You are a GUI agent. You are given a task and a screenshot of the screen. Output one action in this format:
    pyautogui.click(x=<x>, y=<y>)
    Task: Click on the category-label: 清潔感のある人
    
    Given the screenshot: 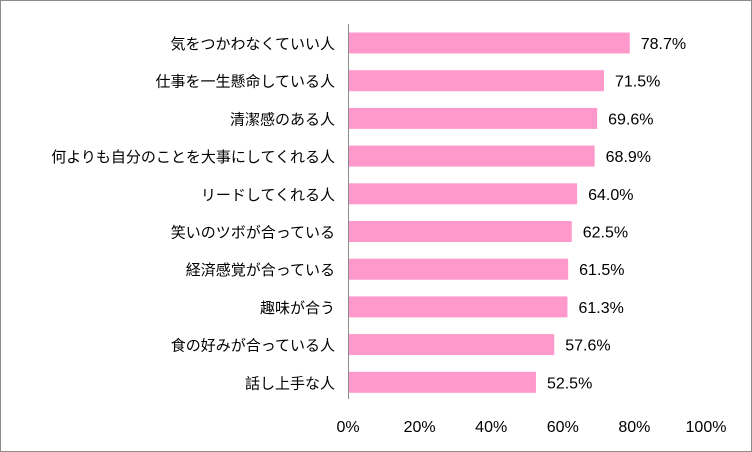 What is the action you would take?
    pyautogui.click(x=282, y=119)
    